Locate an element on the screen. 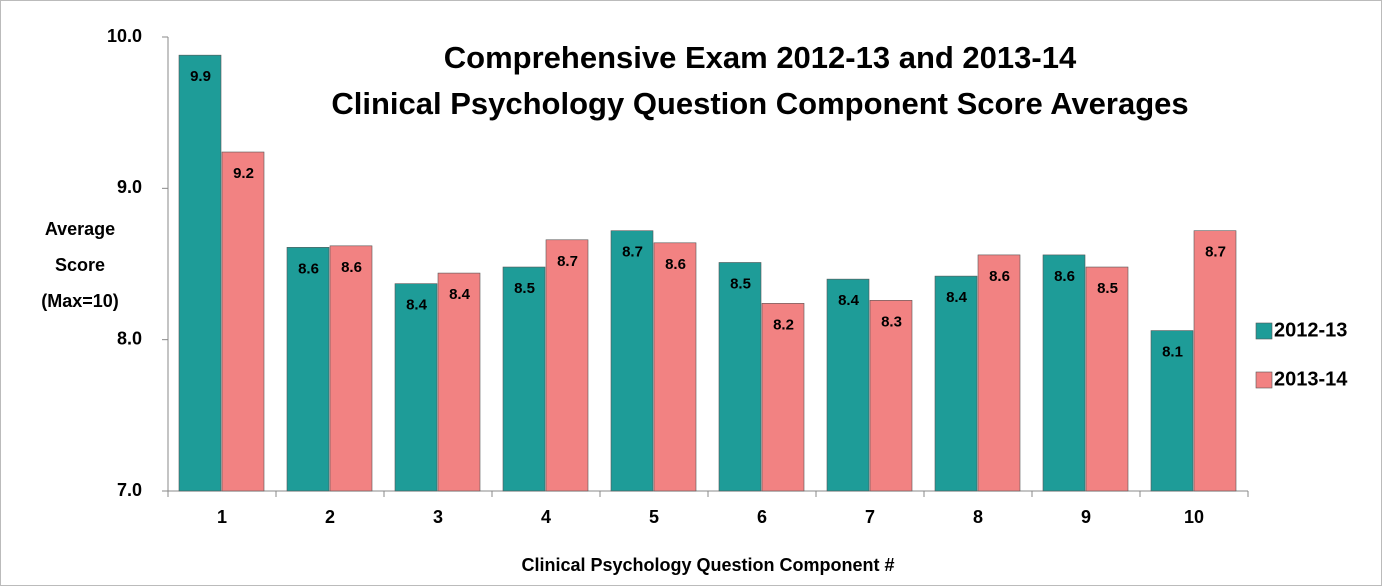  legend-label: 2012-13 is located at coordinates (1310, 330).